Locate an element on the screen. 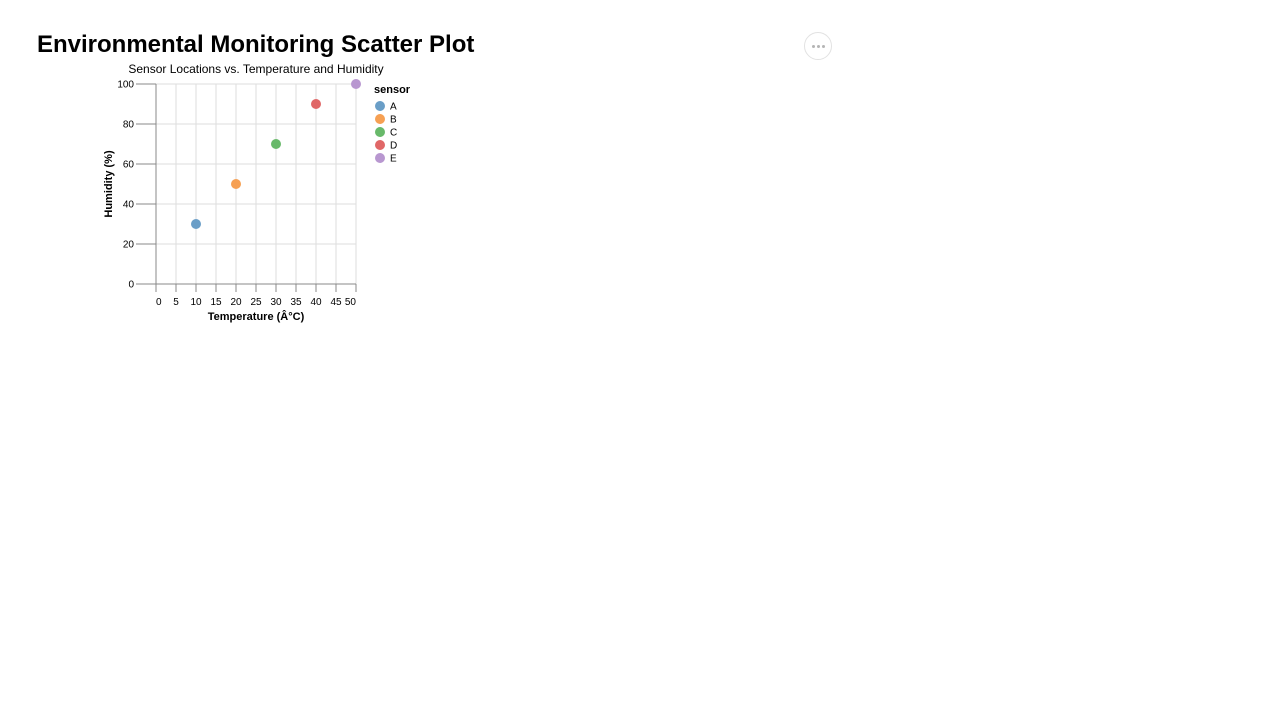  data-point-d is located at coordinates (316, 104).